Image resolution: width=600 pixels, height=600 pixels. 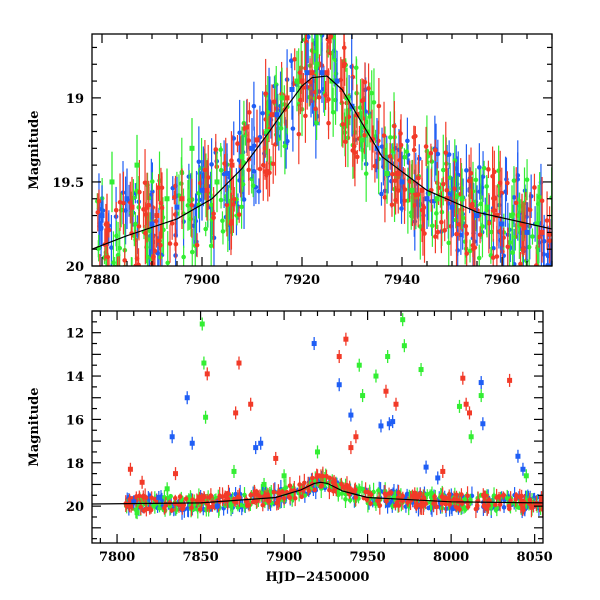 I want to click on bottom-panel-y-axis-label: Magnitude, so click(x=34, y=426).